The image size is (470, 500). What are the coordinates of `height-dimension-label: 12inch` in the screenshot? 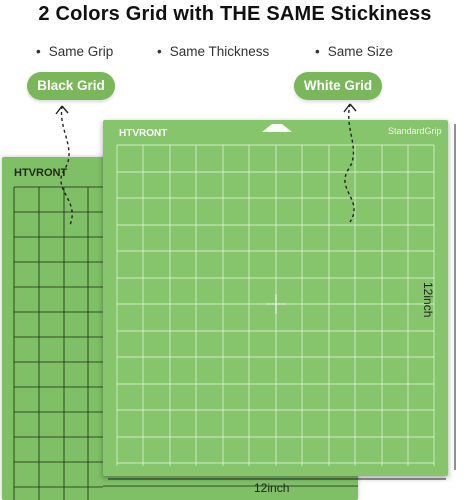 It's located at (428, 300).